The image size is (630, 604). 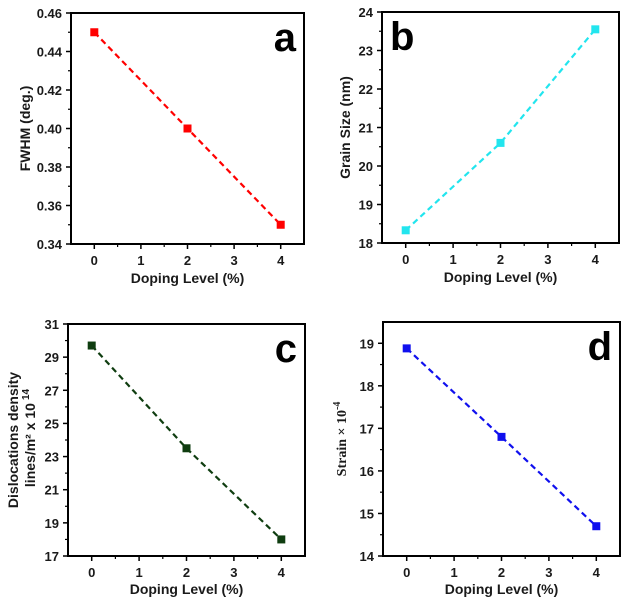 I want to click on y-axis-units-text: lines/m² x 10, so click(x=30, y=445).